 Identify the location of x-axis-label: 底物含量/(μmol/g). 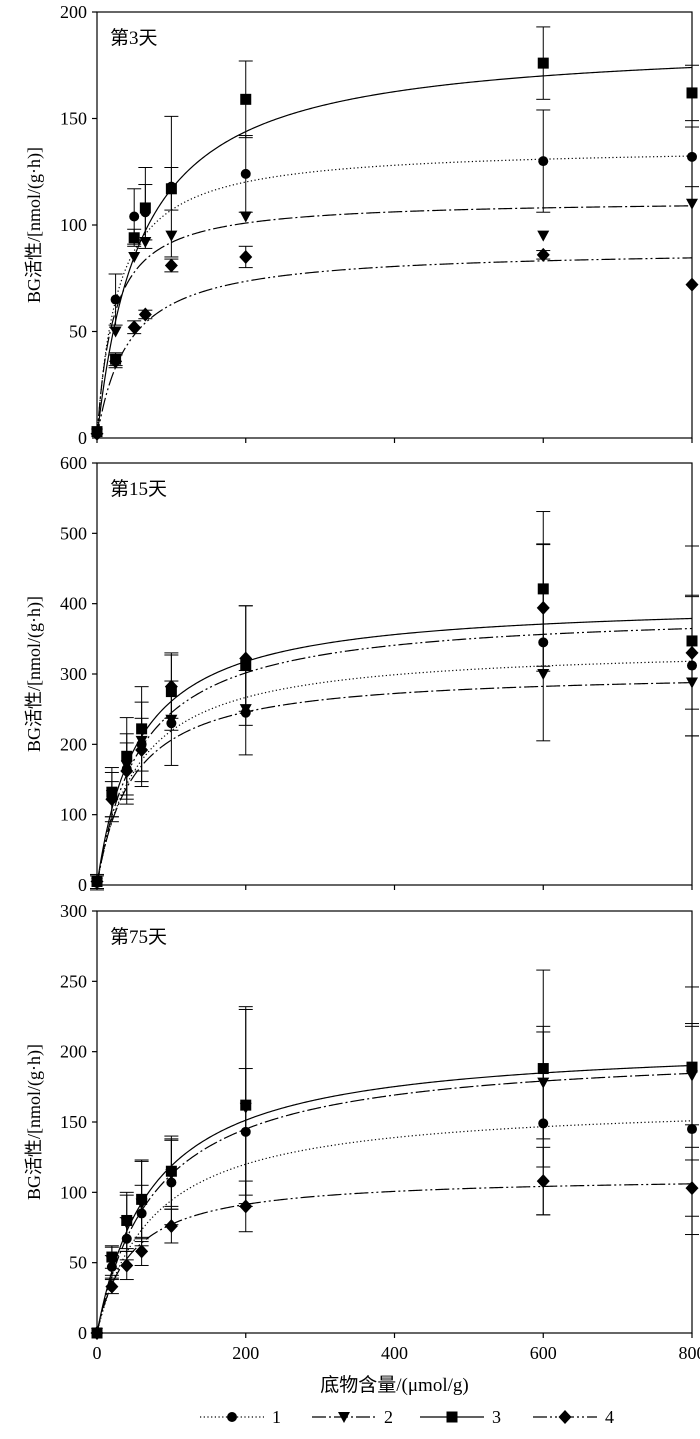
(394, 1385).